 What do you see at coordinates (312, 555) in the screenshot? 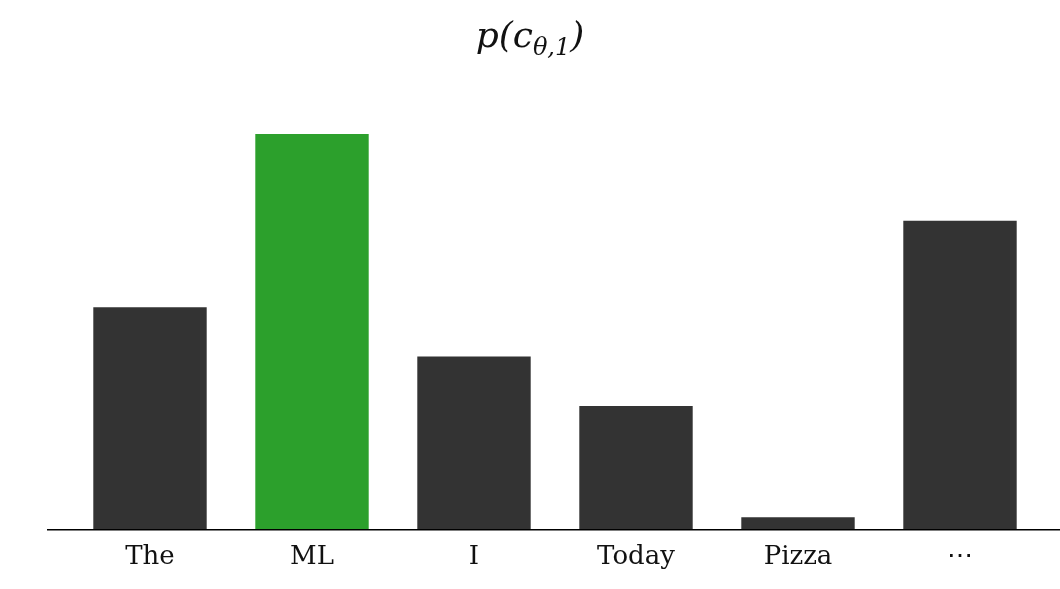
I see `x-tick-label: ML` at bounding box center [312, 555].